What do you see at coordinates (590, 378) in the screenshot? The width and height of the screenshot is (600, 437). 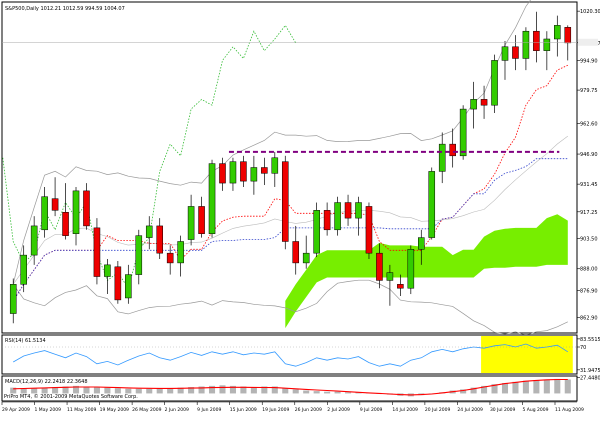 I see `macd-axis-label: 27.4480` at bounding box center [590, 378].